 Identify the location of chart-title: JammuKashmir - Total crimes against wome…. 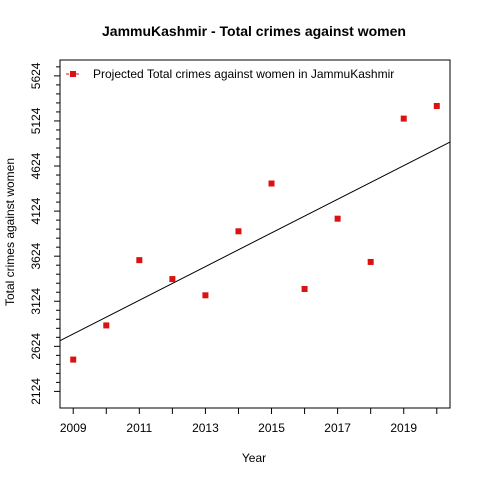
(254, 31).